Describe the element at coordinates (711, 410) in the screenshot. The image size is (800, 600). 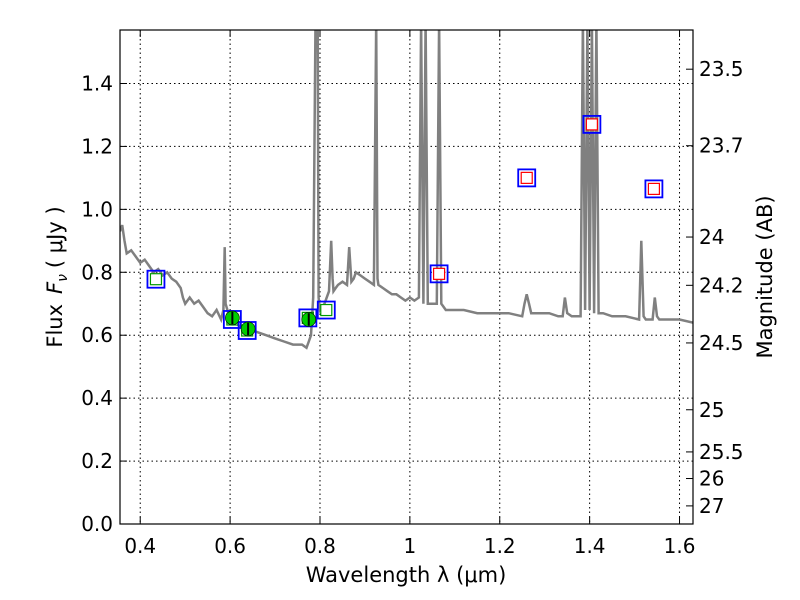
I see `right-tick-label: 25` at that location.